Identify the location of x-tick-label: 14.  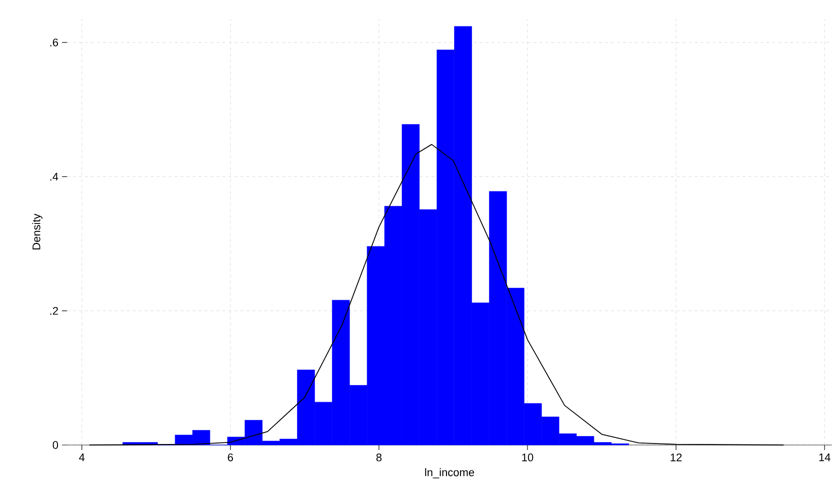
(824, 458).